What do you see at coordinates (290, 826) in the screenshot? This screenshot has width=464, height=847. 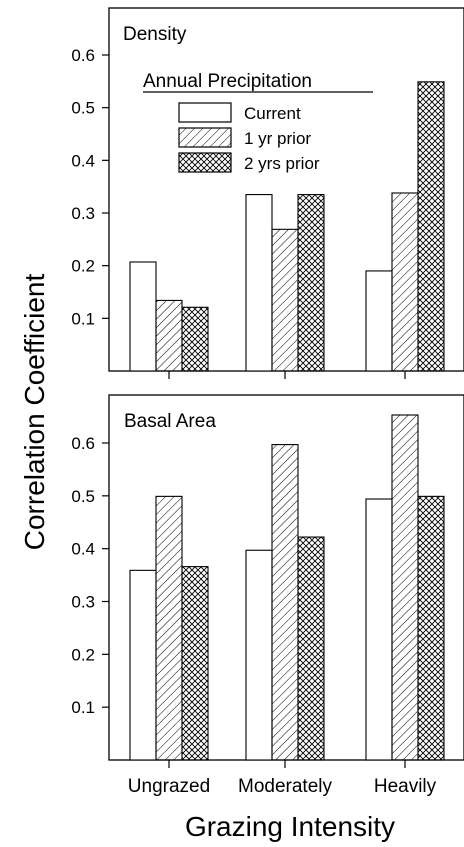 I see `x-axis-title: Grazing Intensity` at bounding box center [290, 826].